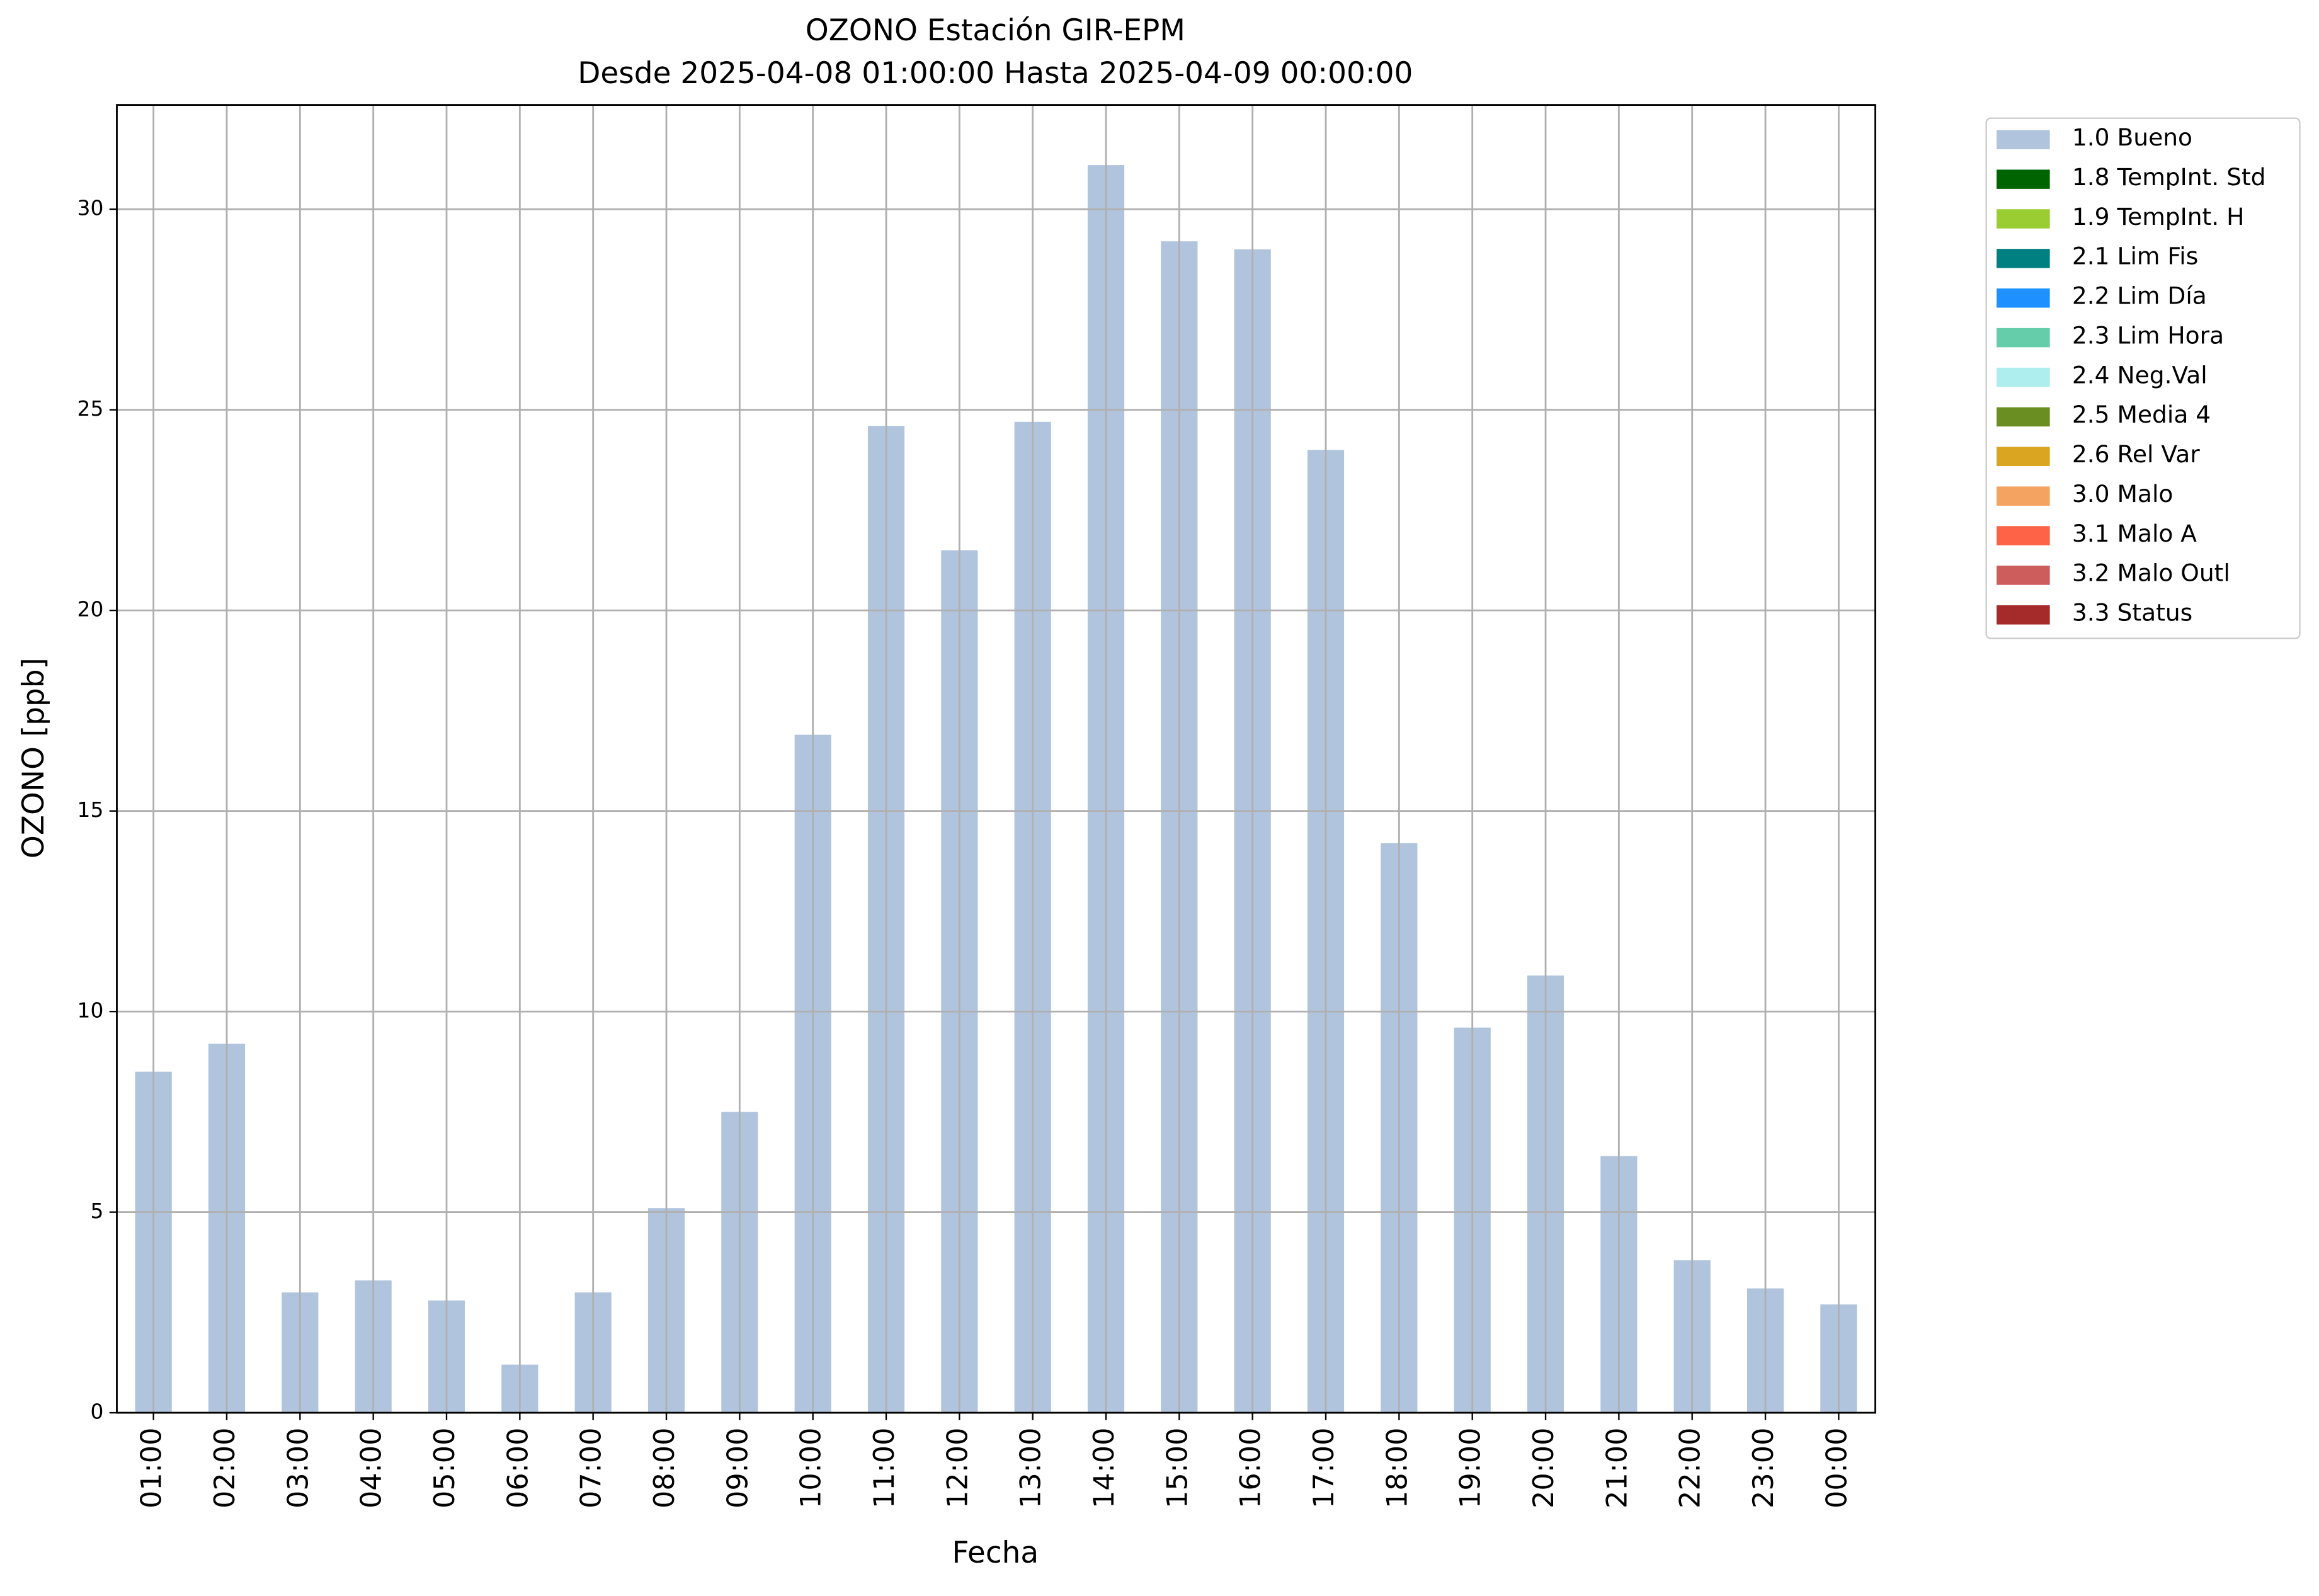 The image size is (2319, 1596). I want to click on legend-label: 2.4 Neg.Val, so click(2140, 375).